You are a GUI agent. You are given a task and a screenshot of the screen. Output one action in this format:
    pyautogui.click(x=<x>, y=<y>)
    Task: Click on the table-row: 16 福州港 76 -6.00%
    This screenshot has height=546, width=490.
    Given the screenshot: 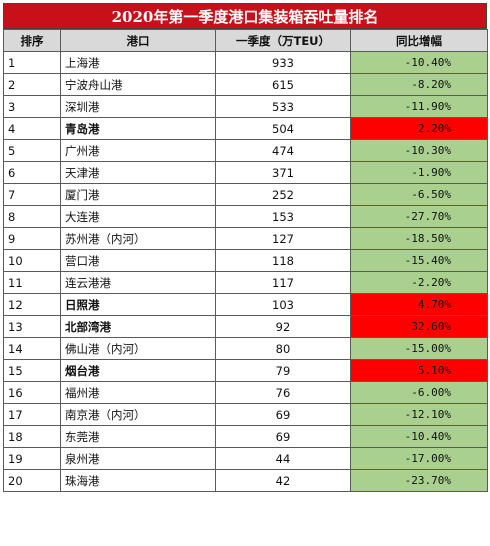 What is the action you would take?
    pyautogui.click(x=245, y=392)
    